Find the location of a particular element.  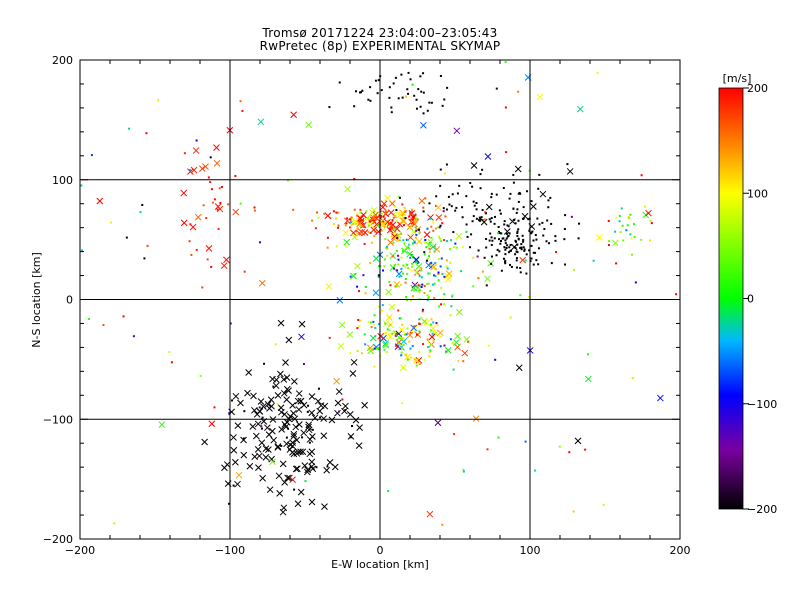

x-tick-label: 200 is located at coordinates (680, 550).